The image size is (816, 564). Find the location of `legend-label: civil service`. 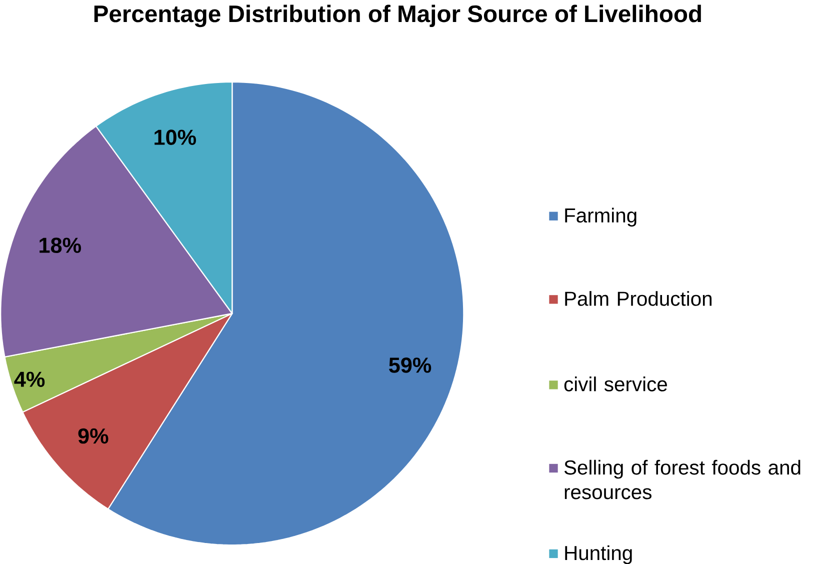

legend-label: civil service is located at coordinates (615, 384).